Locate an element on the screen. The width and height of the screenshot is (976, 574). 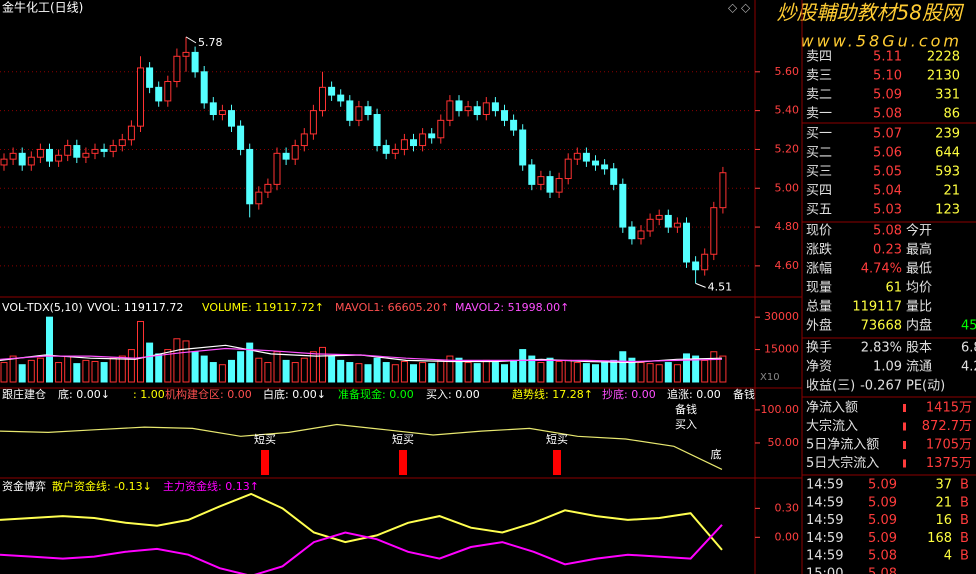
quote-text: 872.7万 is located at coordinates (947, 426).